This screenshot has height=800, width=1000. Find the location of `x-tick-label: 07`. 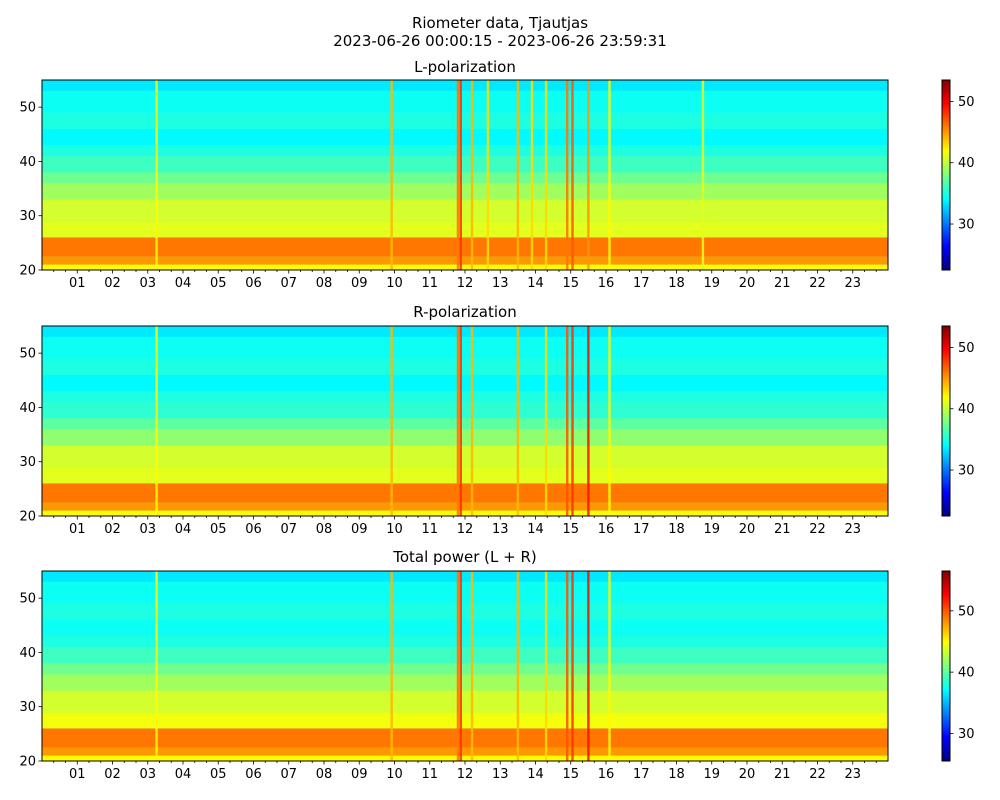

x-tick-label: 07 is located at coordinates (288, 774).